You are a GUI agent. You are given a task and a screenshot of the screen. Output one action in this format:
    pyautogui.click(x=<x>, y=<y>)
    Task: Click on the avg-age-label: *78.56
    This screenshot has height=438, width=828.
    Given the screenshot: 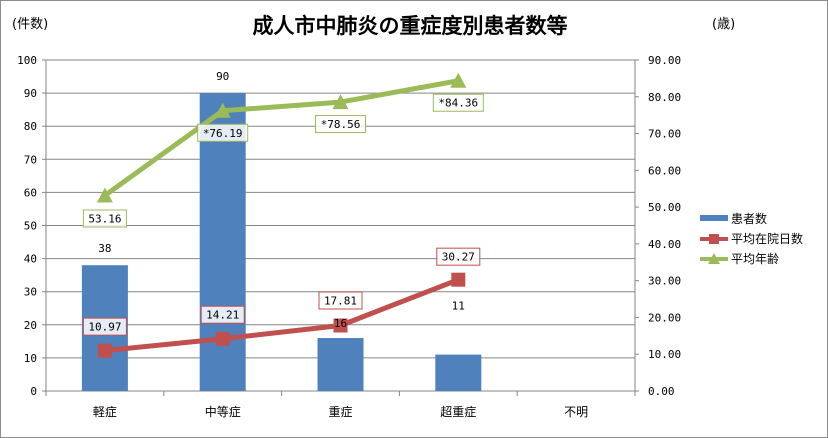 What is the action you would take?
    pyautogui.click(x=340, y=124)
    